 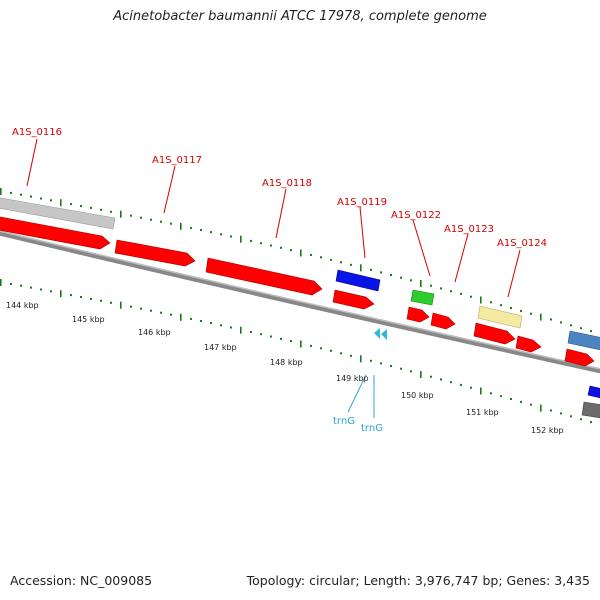 I want to click on label-A1S_0118: A1S_0118, so click(x=287, y=183).